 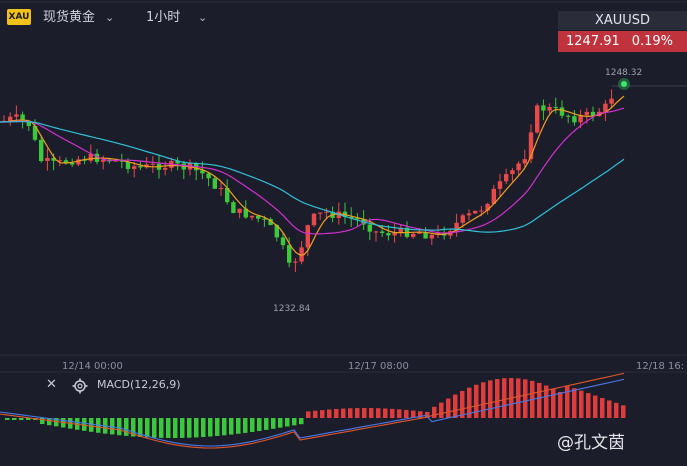 What do you see at coordinates (139, 384) in the screenshot?
I see `macd-label: MACD(12,26,9)` at bounding box center [139, 384].